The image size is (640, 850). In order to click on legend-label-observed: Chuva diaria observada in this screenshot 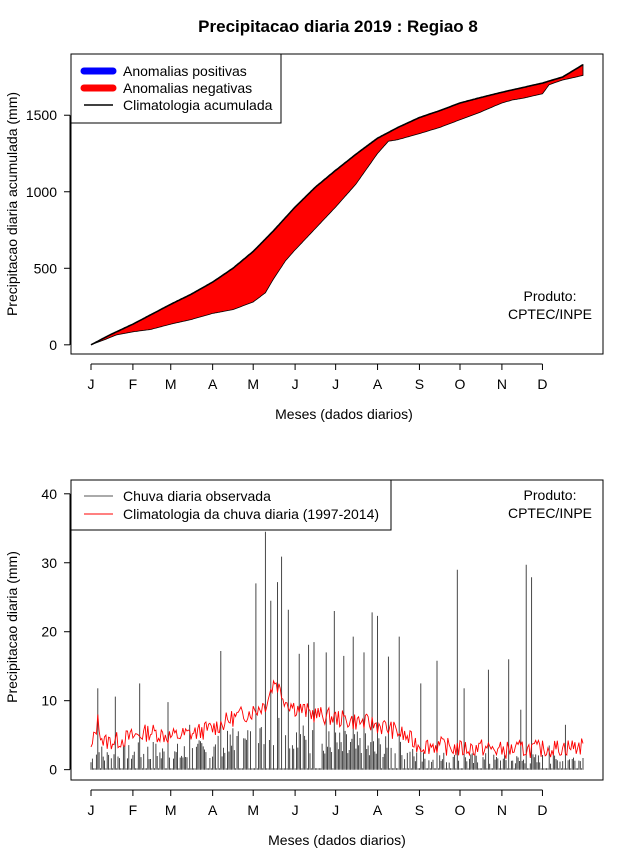, I will do `click(197, 496)`.